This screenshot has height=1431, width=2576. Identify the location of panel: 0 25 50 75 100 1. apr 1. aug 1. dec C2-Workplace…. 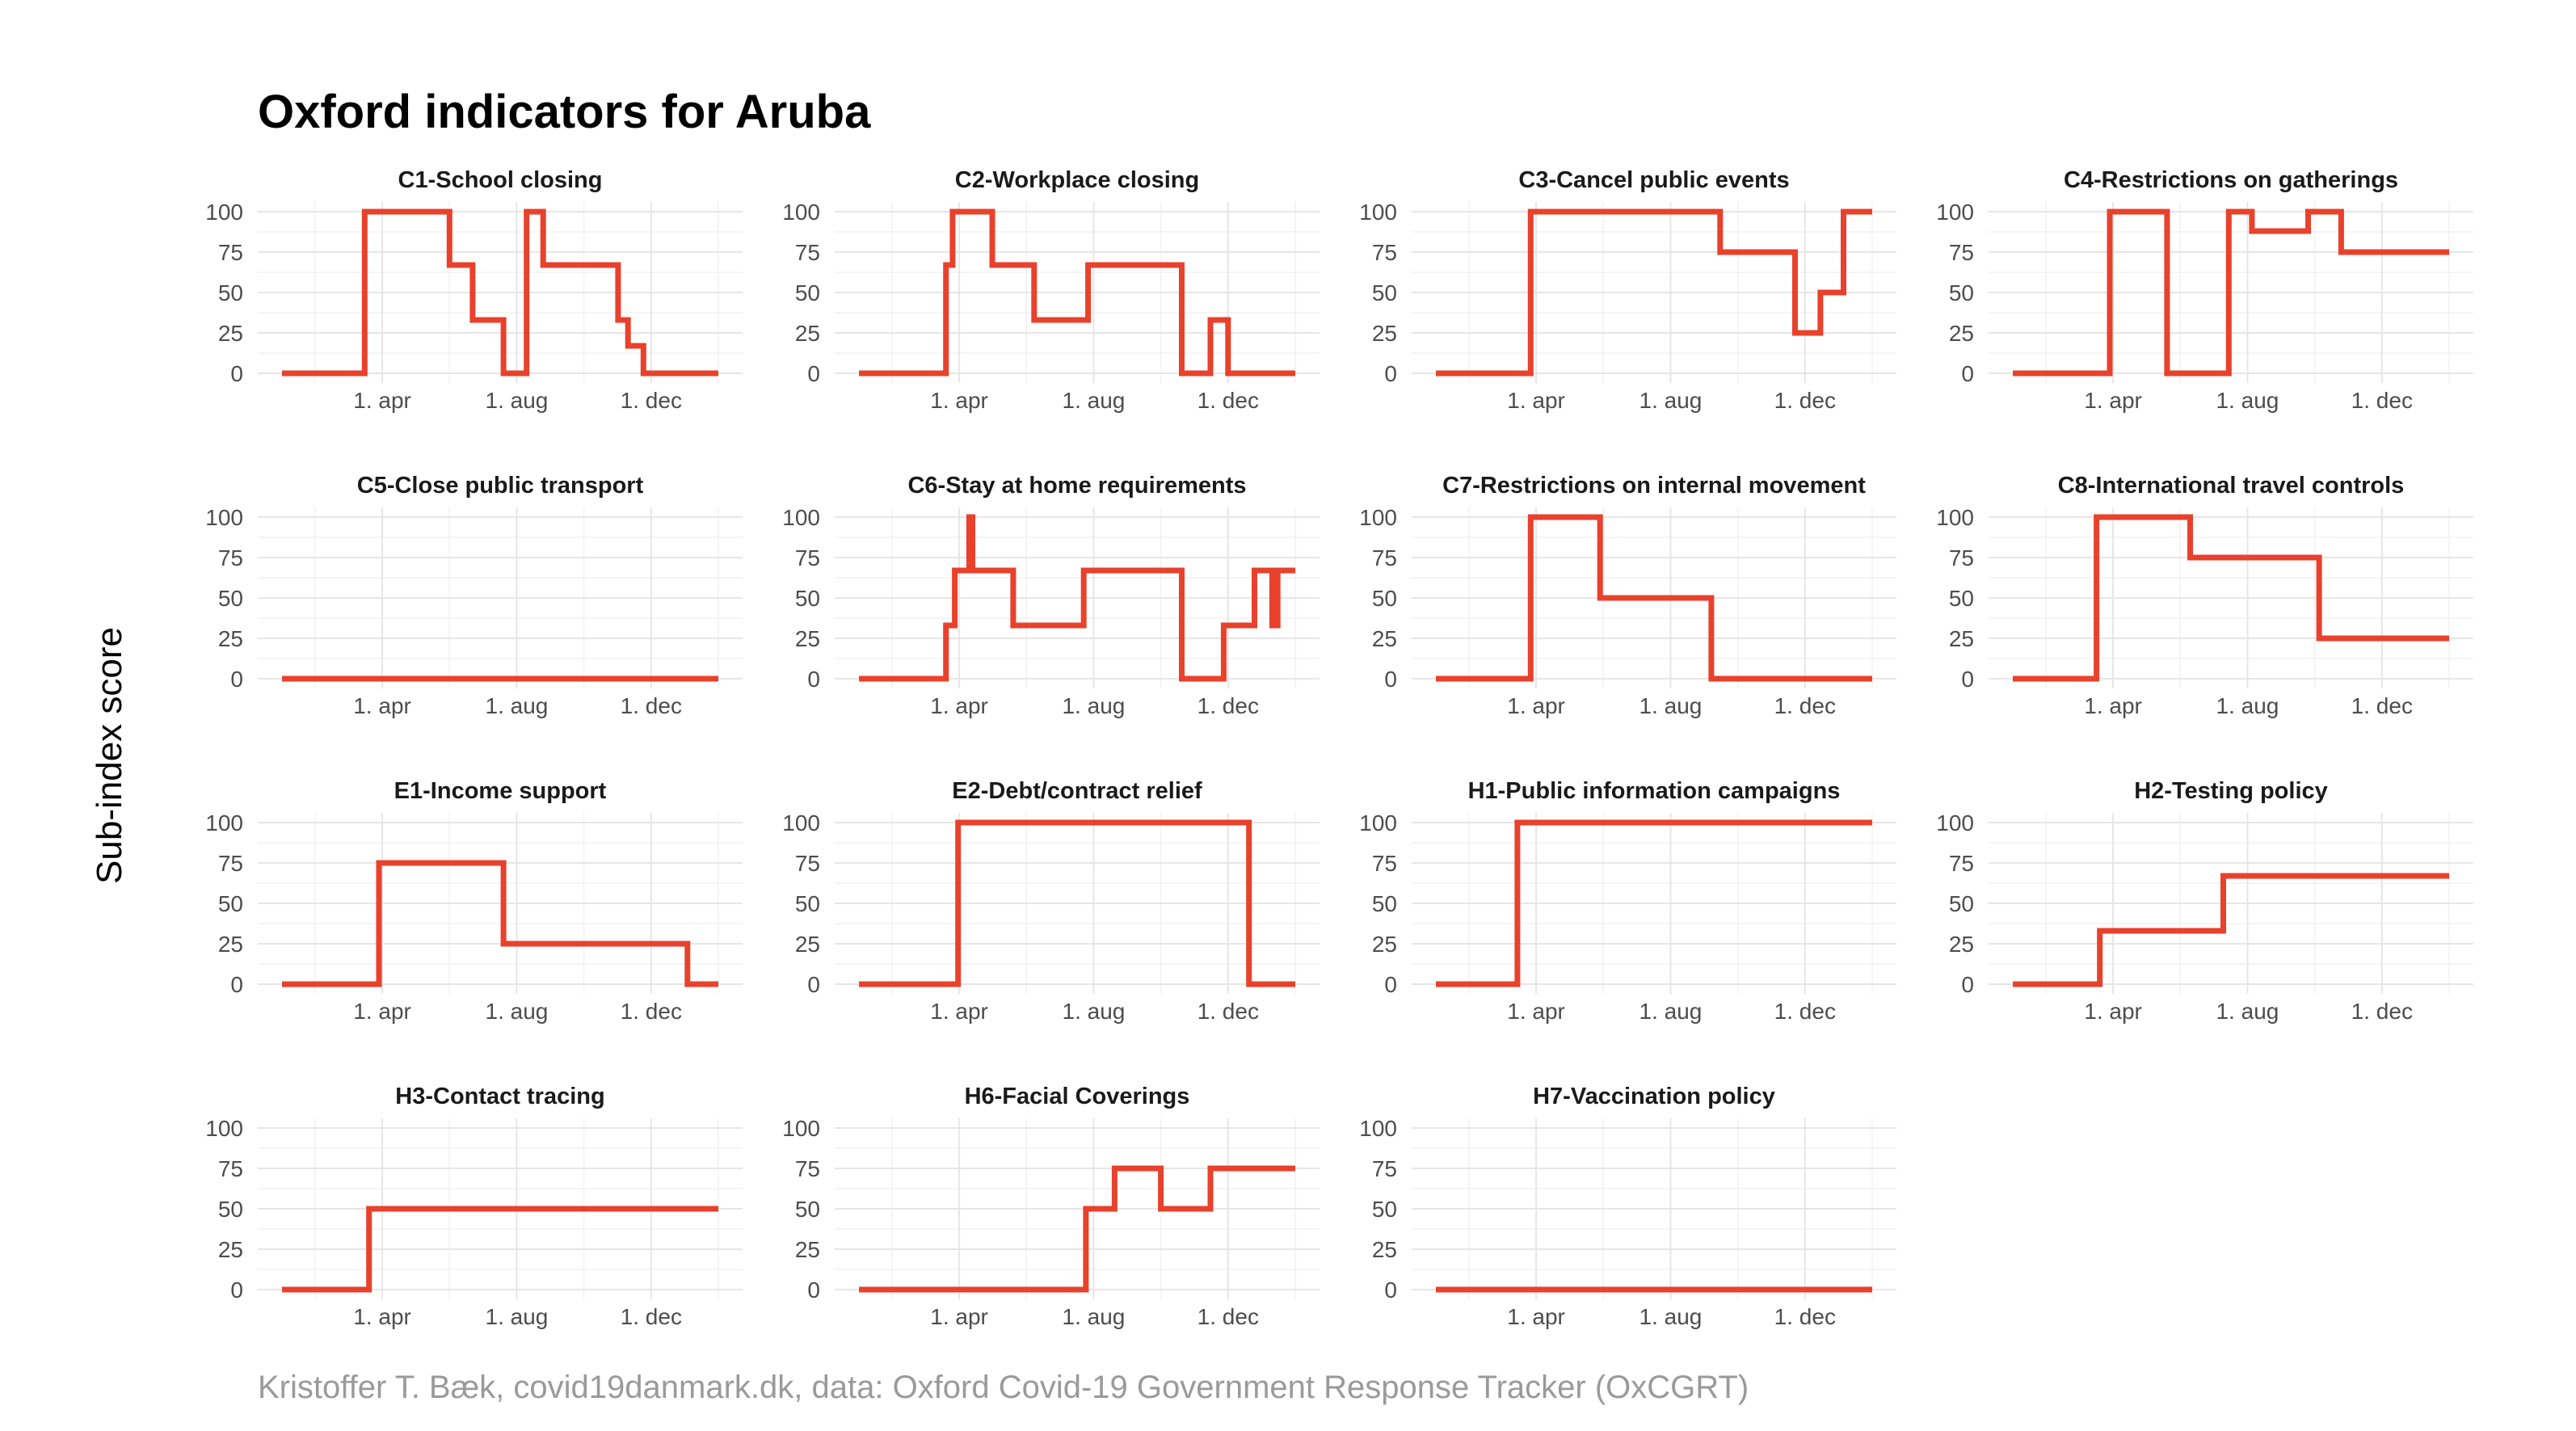
(1051, 290).